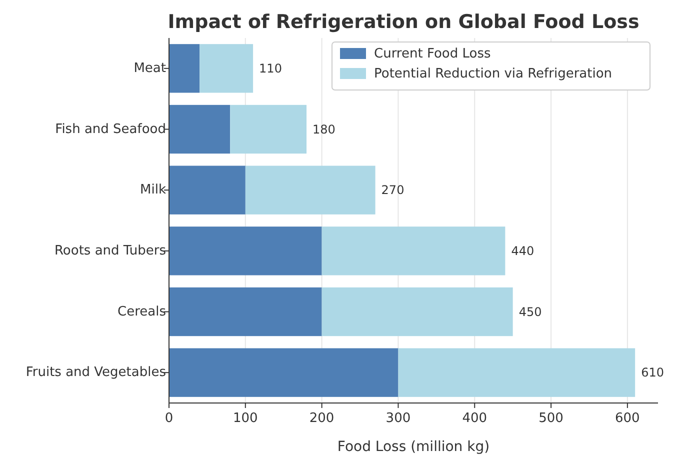 Image resolution: width=692 pixels, height=461 pixels. Describe the element at coordinates (110, 129) in the screenshot. I see `y-tick-label: Fish and Seafood` at that location.